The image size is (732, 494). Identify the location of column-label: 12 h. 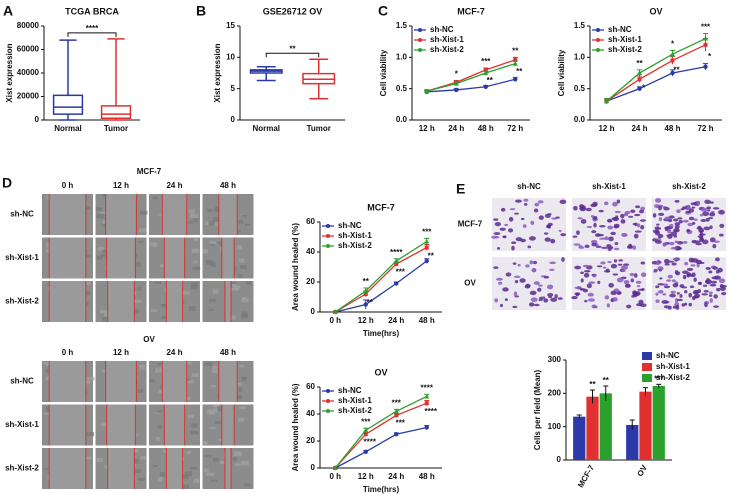
(121, 185).